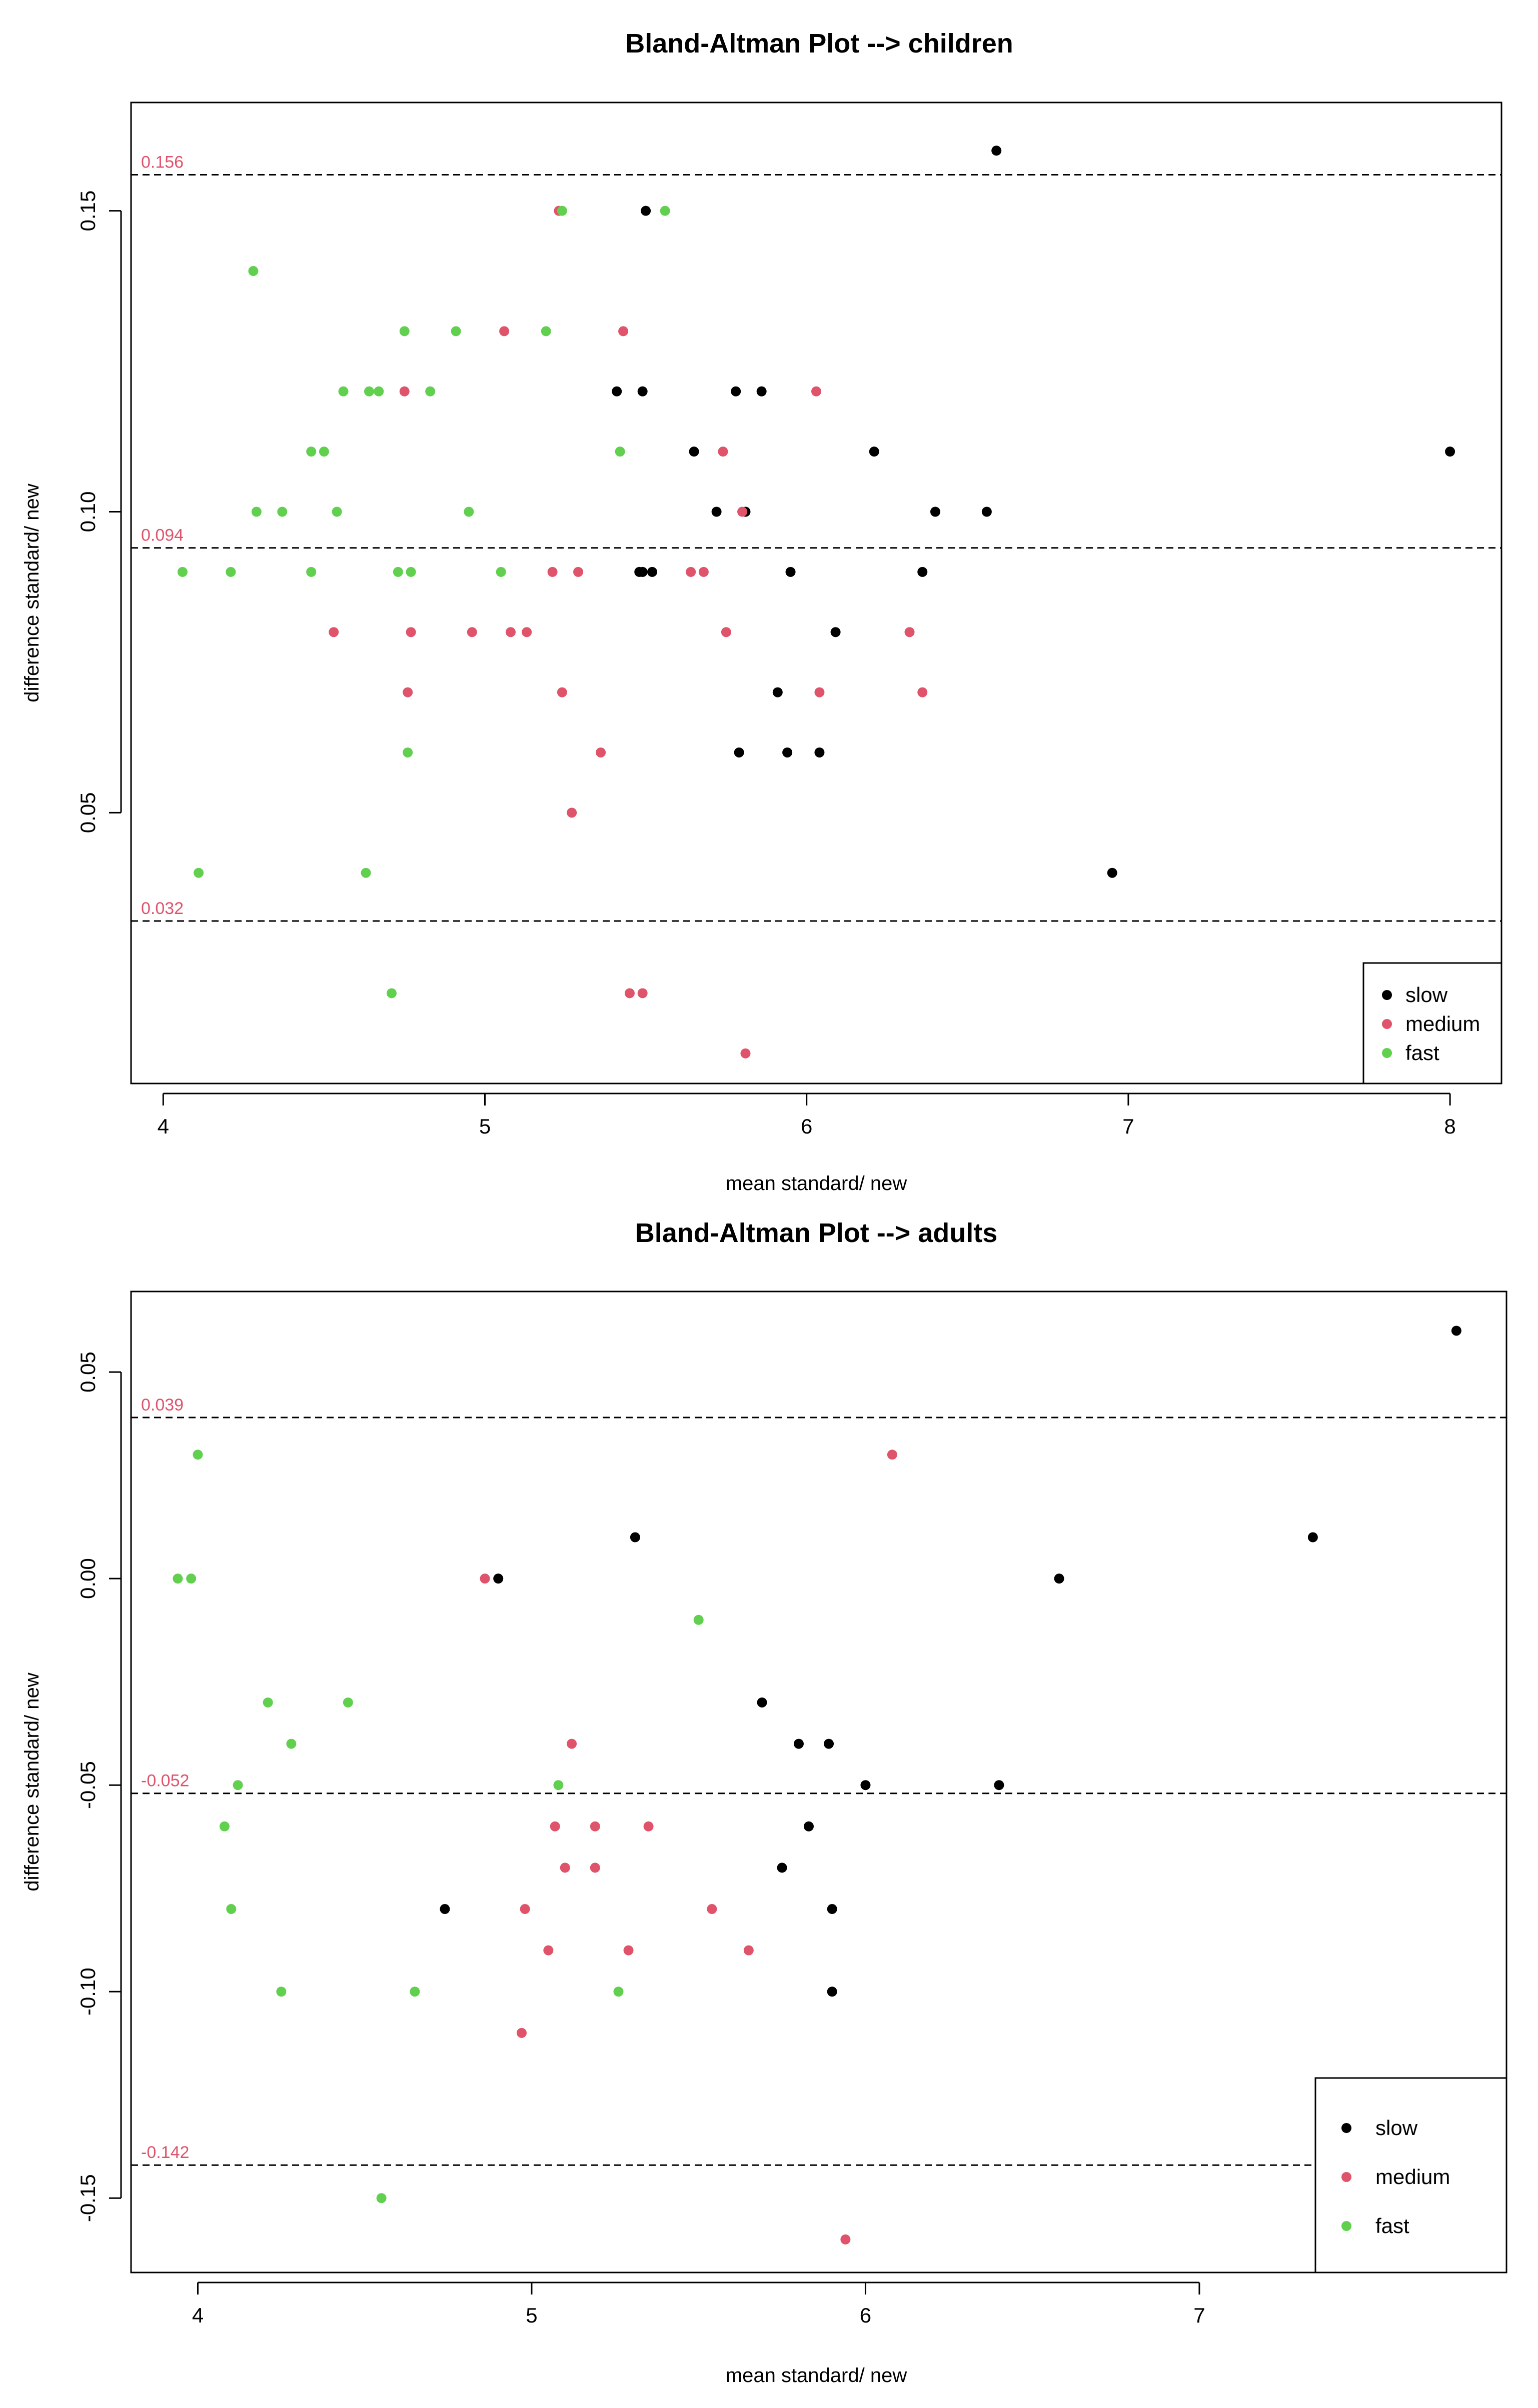 This screenshot has height=2408, width=1538. What do you see at coordinates (88, 1785) in the screenshot?
I see `y-tick-label: -0.05` at bounding box center [88, 1785].